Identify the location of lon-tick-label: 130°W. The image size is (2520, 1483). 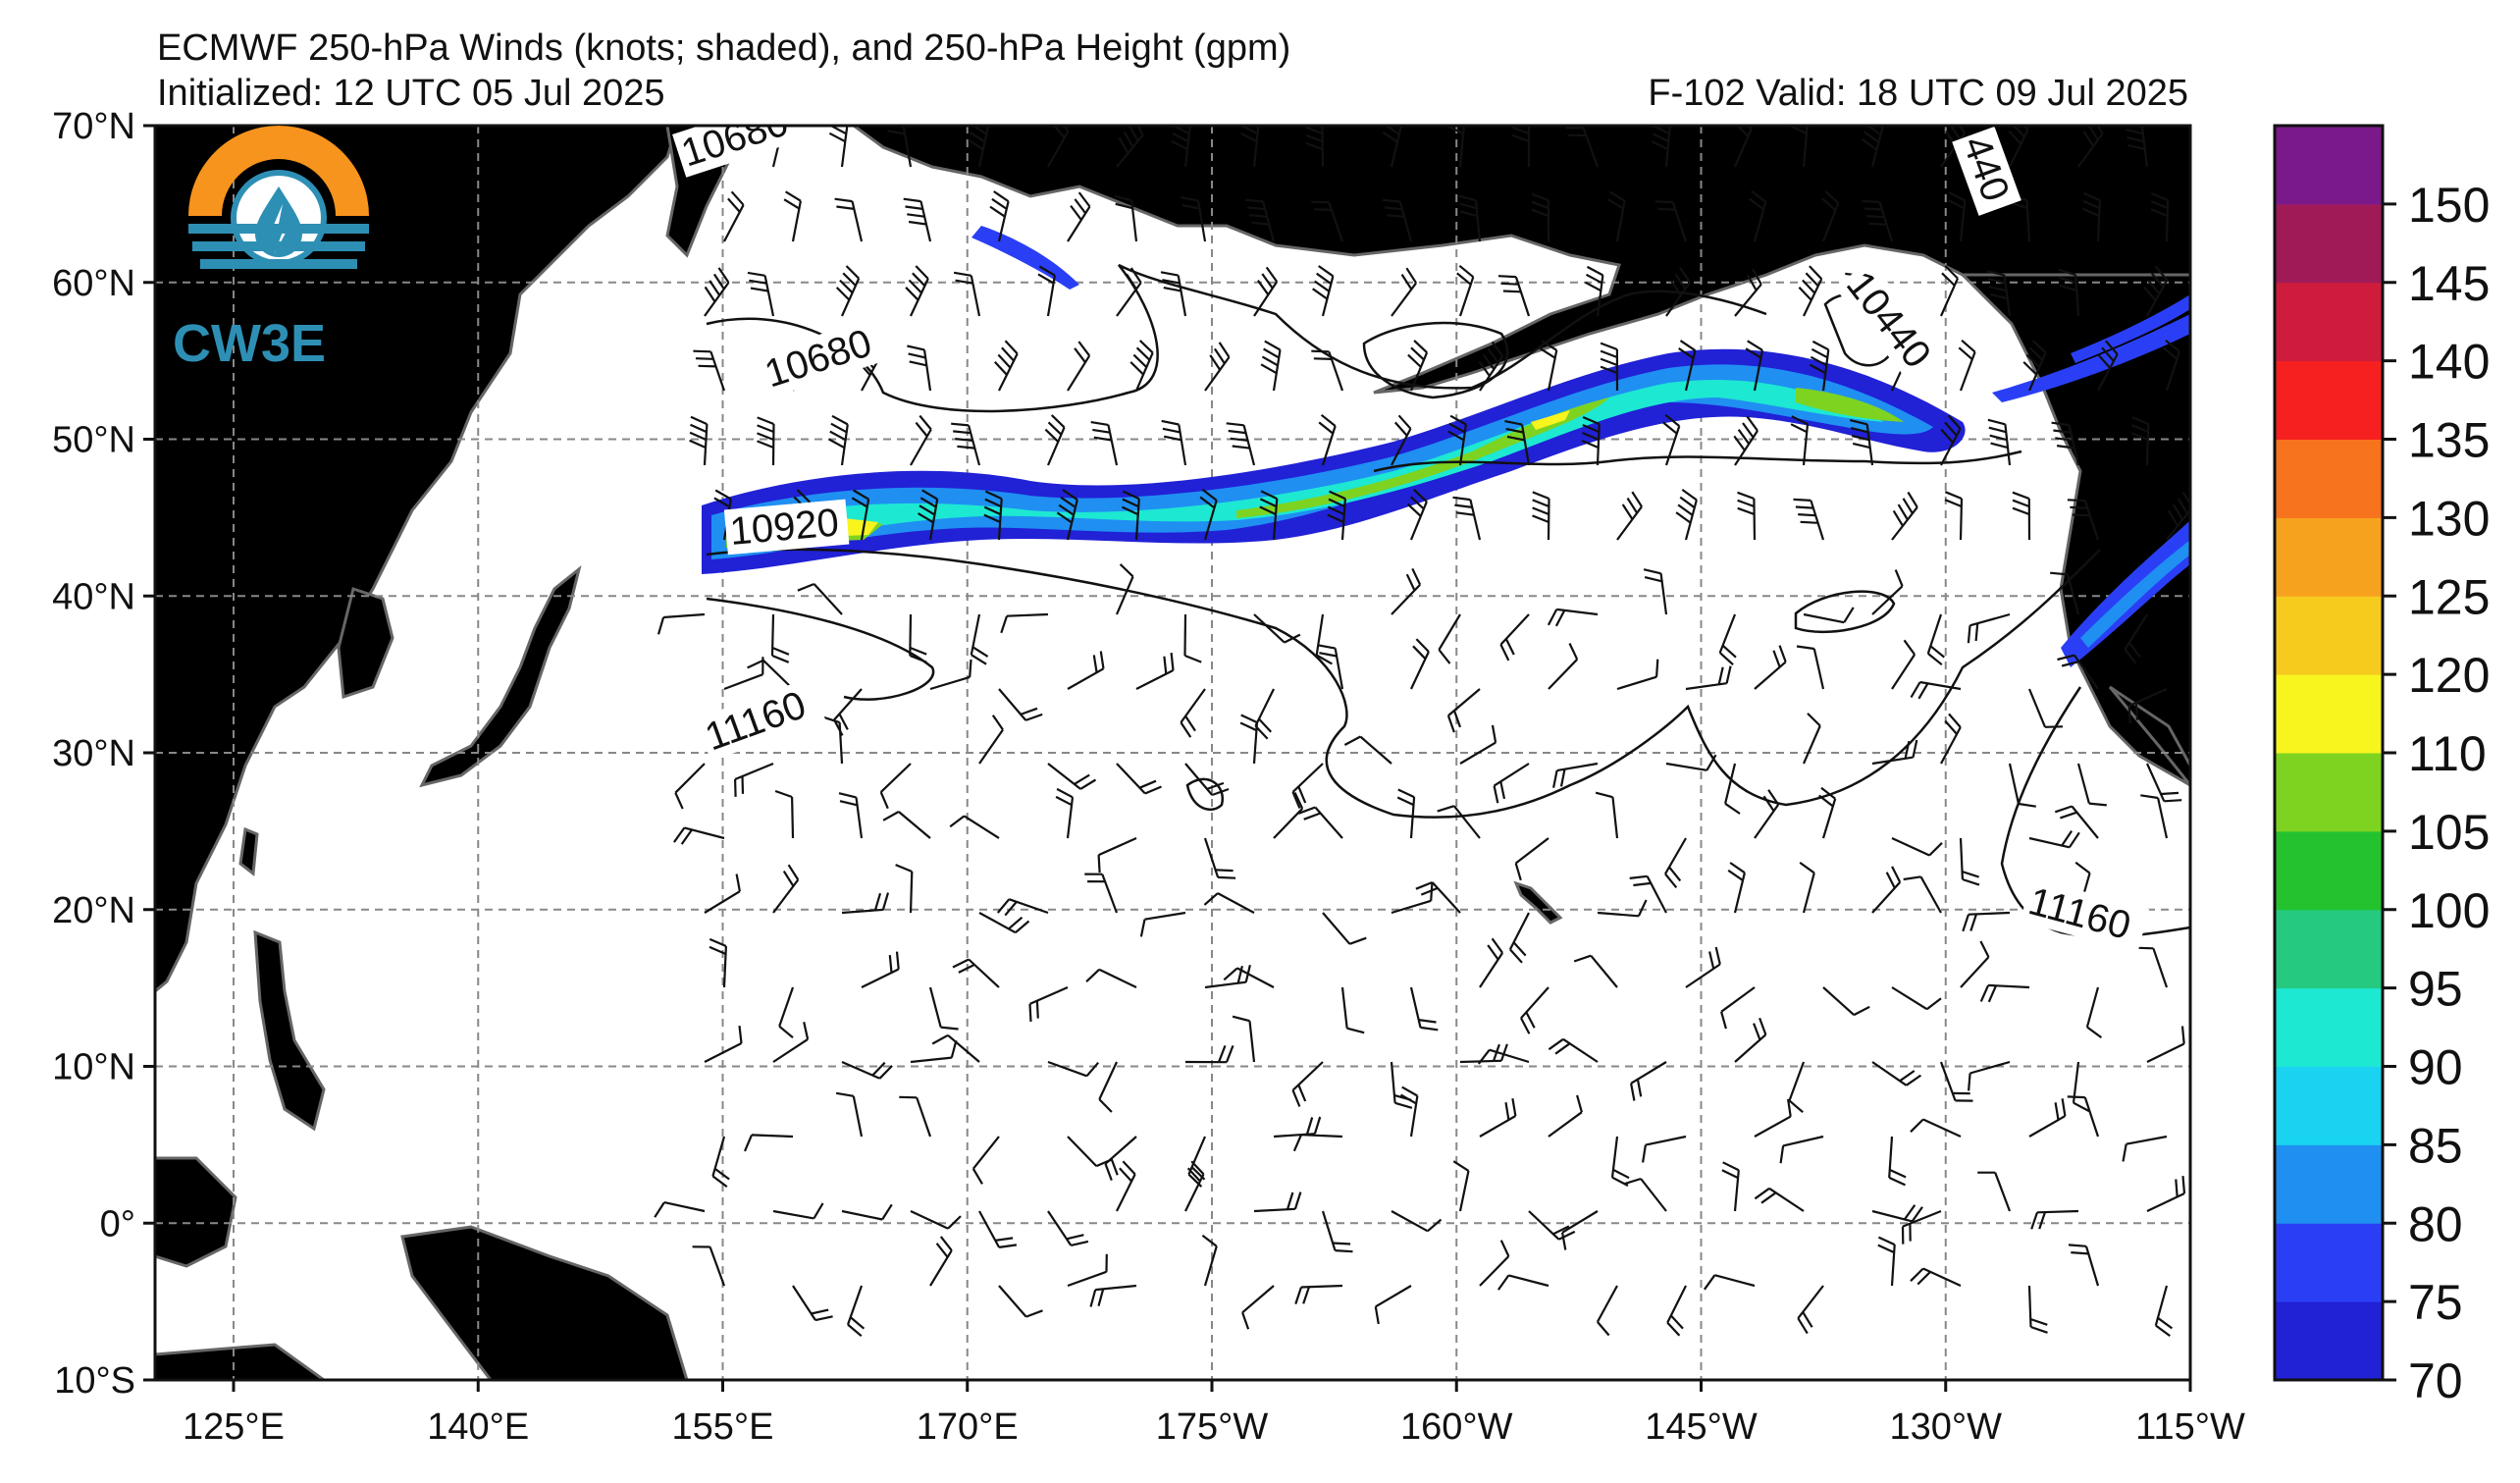
(1946, 1427).